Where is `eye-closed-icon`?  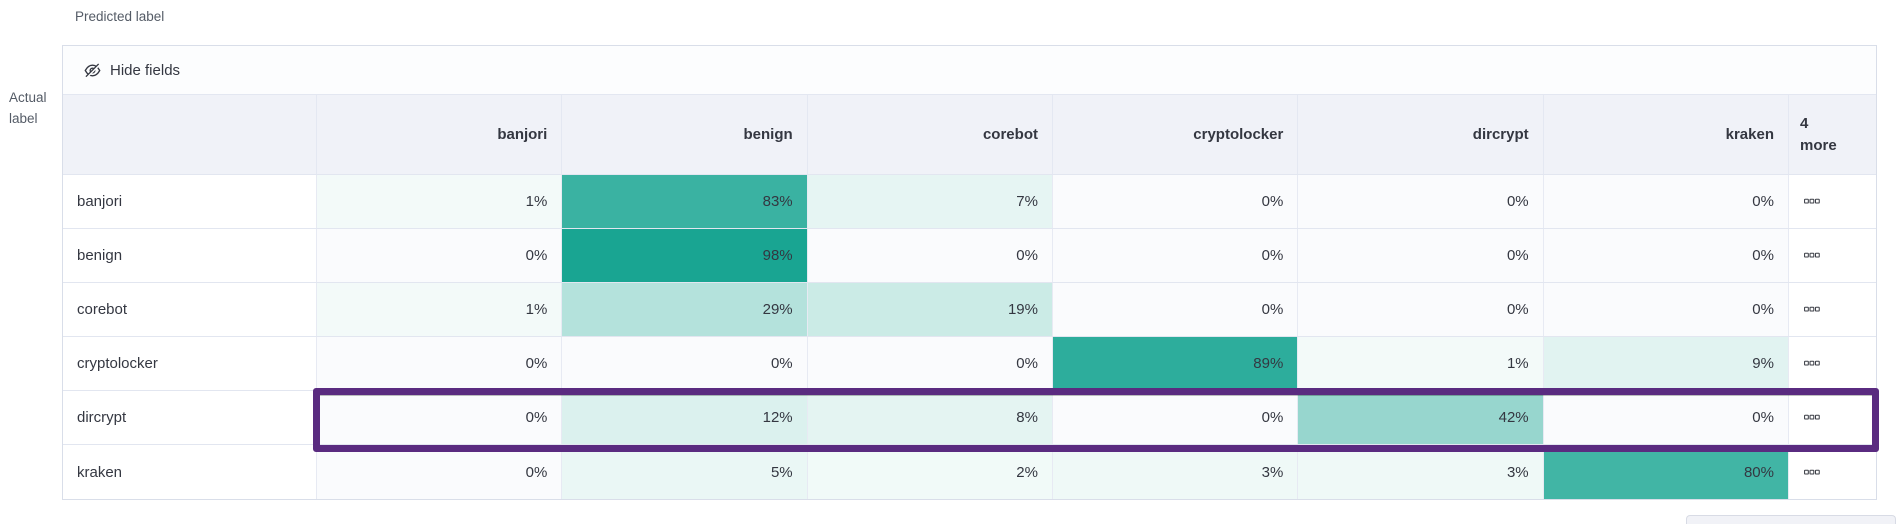
eye-closed-icon is located at coordinates (92, 70).